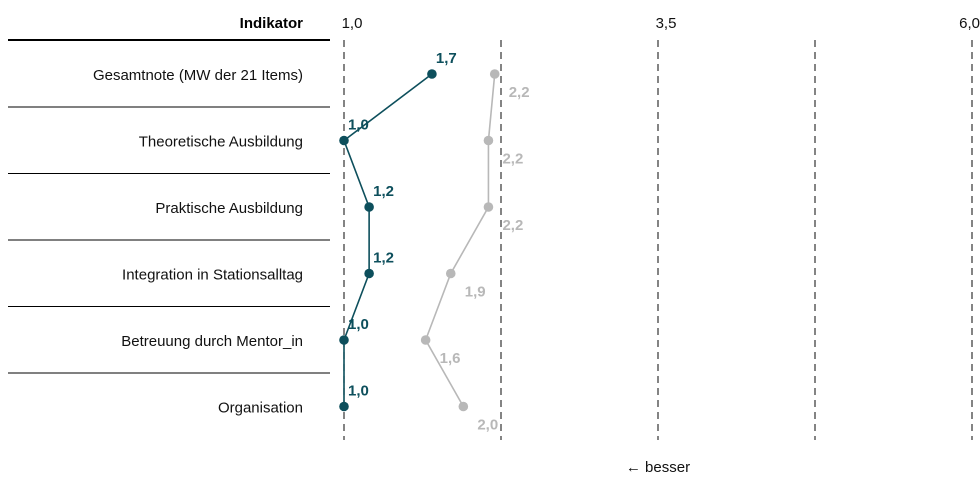 The width and height of the screenshot is (980, 481). I want to click on x-tick-label: 6,0, so click(969, 23).